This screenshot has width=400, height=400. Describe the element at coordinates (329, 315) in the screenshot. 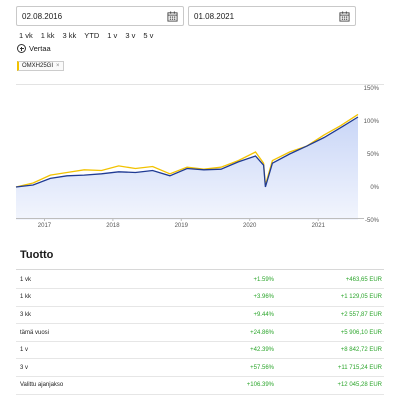

I see `returns-amount: +2 557,87 EUR` at that location.